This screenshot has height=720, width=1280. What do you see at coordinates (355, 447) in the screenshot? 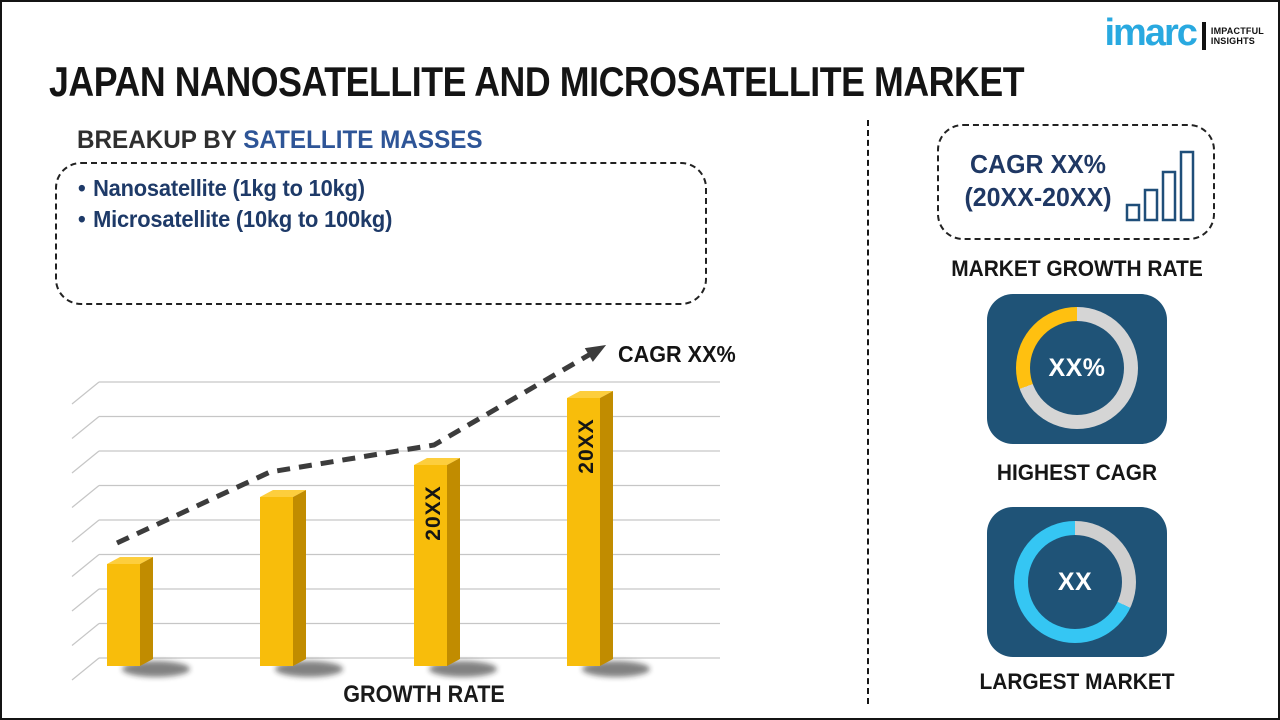
I see `trend-dashed-line` at bounding box center [355, 447].